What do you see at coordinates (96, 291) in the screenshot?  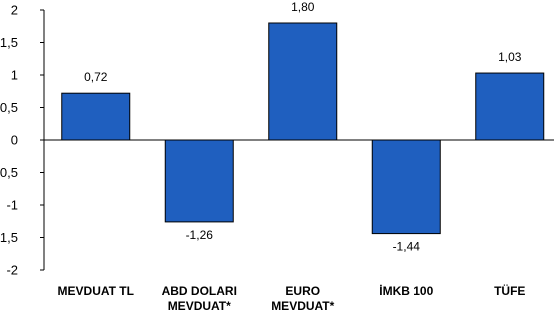 I see `category-label: MEVDUAT TL` at bounding box center [96, 291].